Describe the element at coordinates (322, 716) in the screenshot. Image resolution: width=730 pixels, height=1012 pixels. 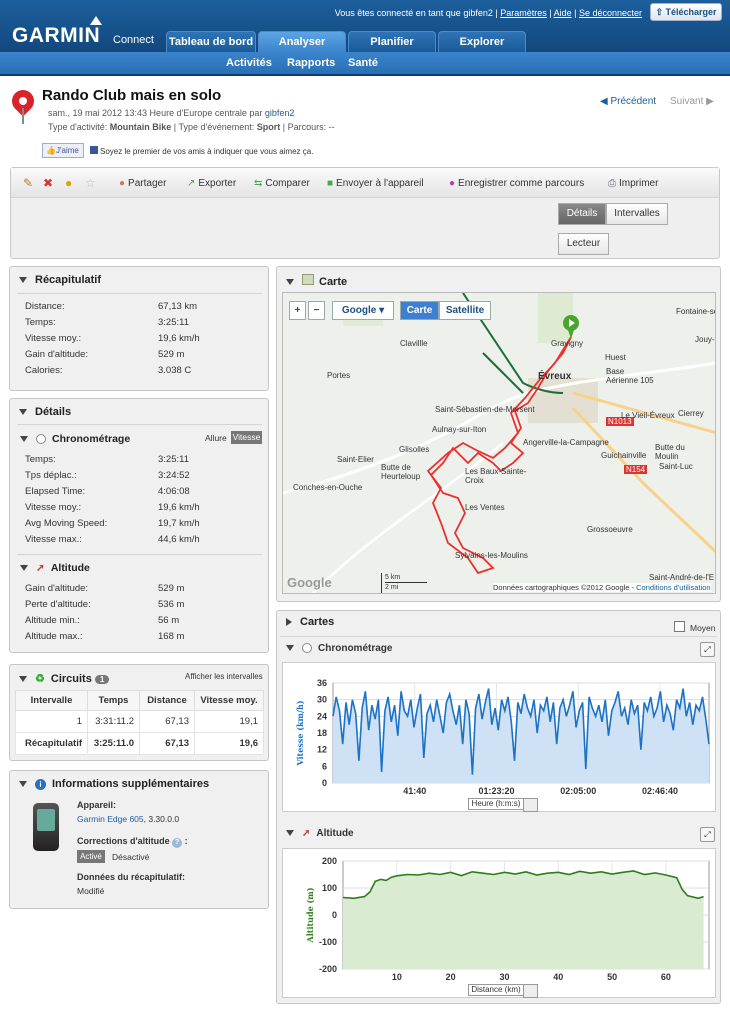
I see `y-tick-label: 24` at that location.